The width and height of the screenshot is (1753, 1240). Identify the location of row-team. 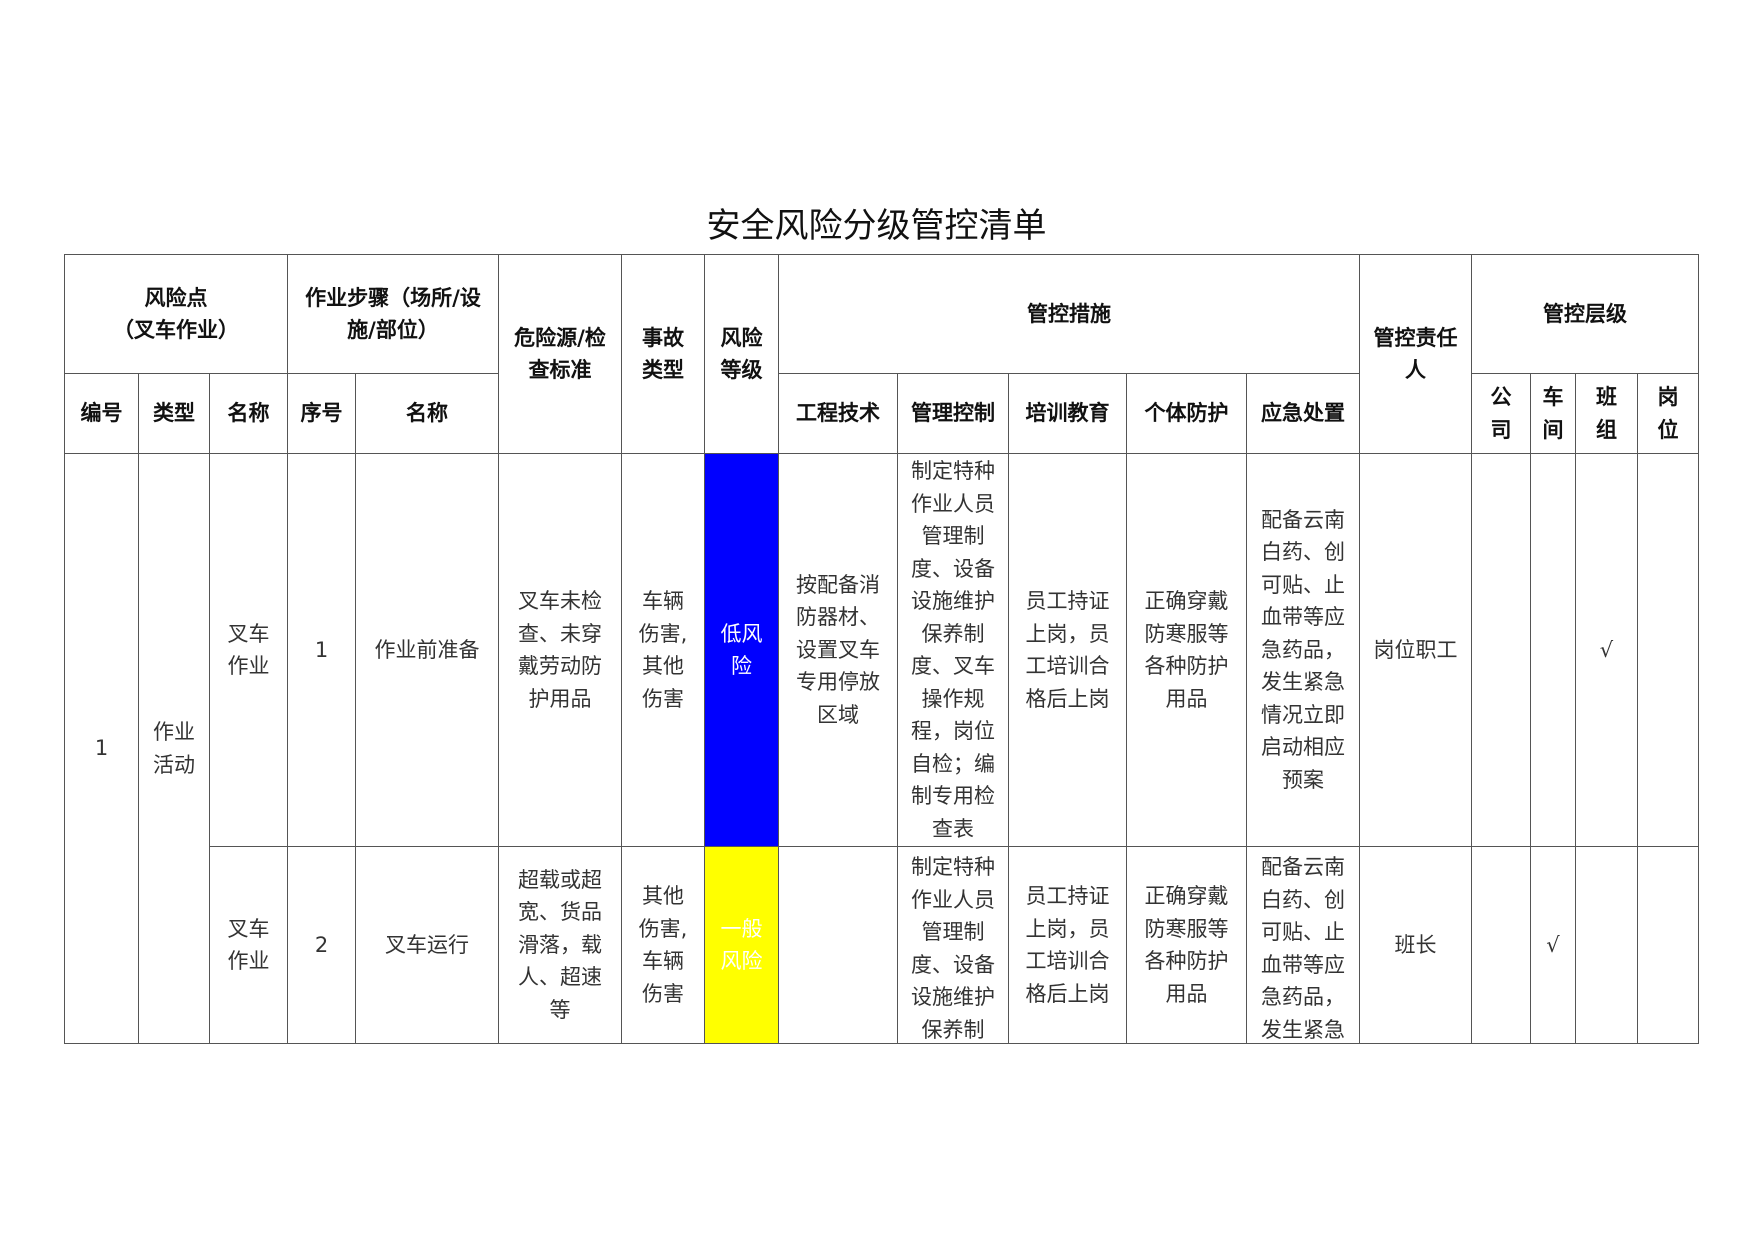
(1606, 945).